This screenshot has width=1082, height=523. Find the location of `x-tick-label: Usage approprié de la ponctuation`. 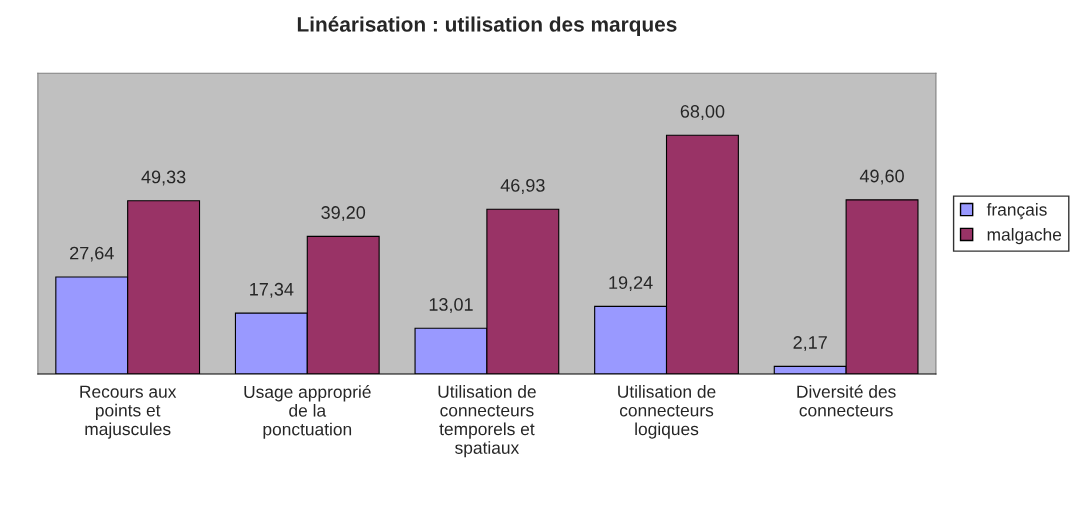

x-tick-label: Usage approprié de la ponctuation is located at coordinates (307, 412).